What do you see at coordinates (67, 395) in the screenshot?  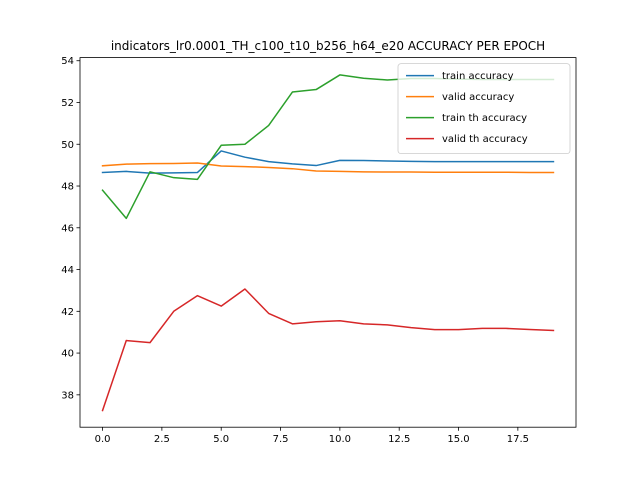 I see `y-tick-label: 38` at bounding box center [67, 395].